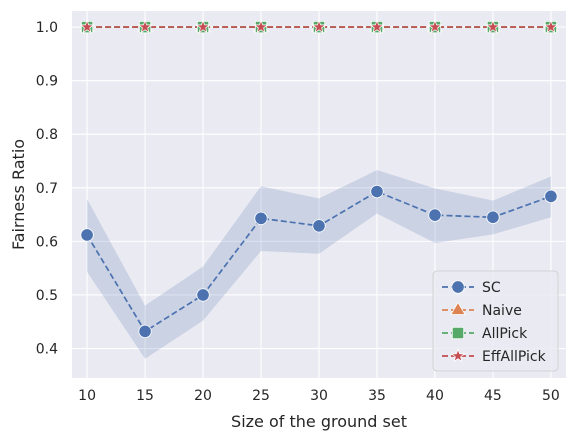 This screenshot has width=577, height=441. I want to click on legend-label: AllPick, so click(505, 334).